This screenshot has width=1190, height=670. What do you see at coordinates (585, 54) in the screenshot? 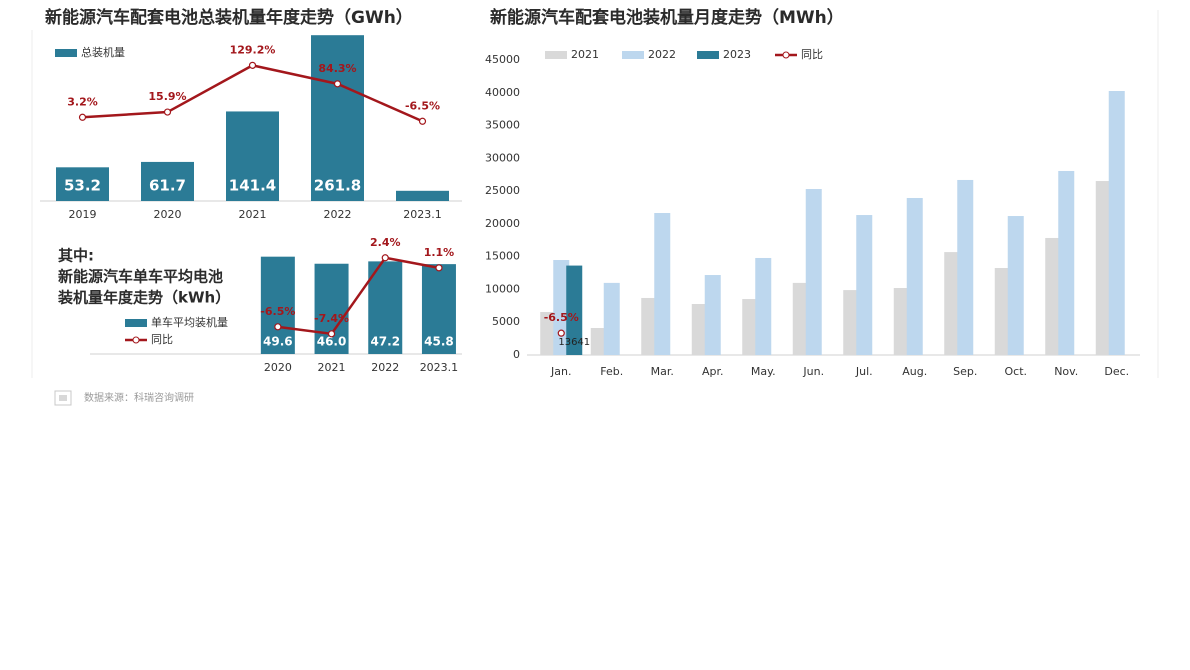
I see `legend-label: 2021` at bounding box center [585, 54].